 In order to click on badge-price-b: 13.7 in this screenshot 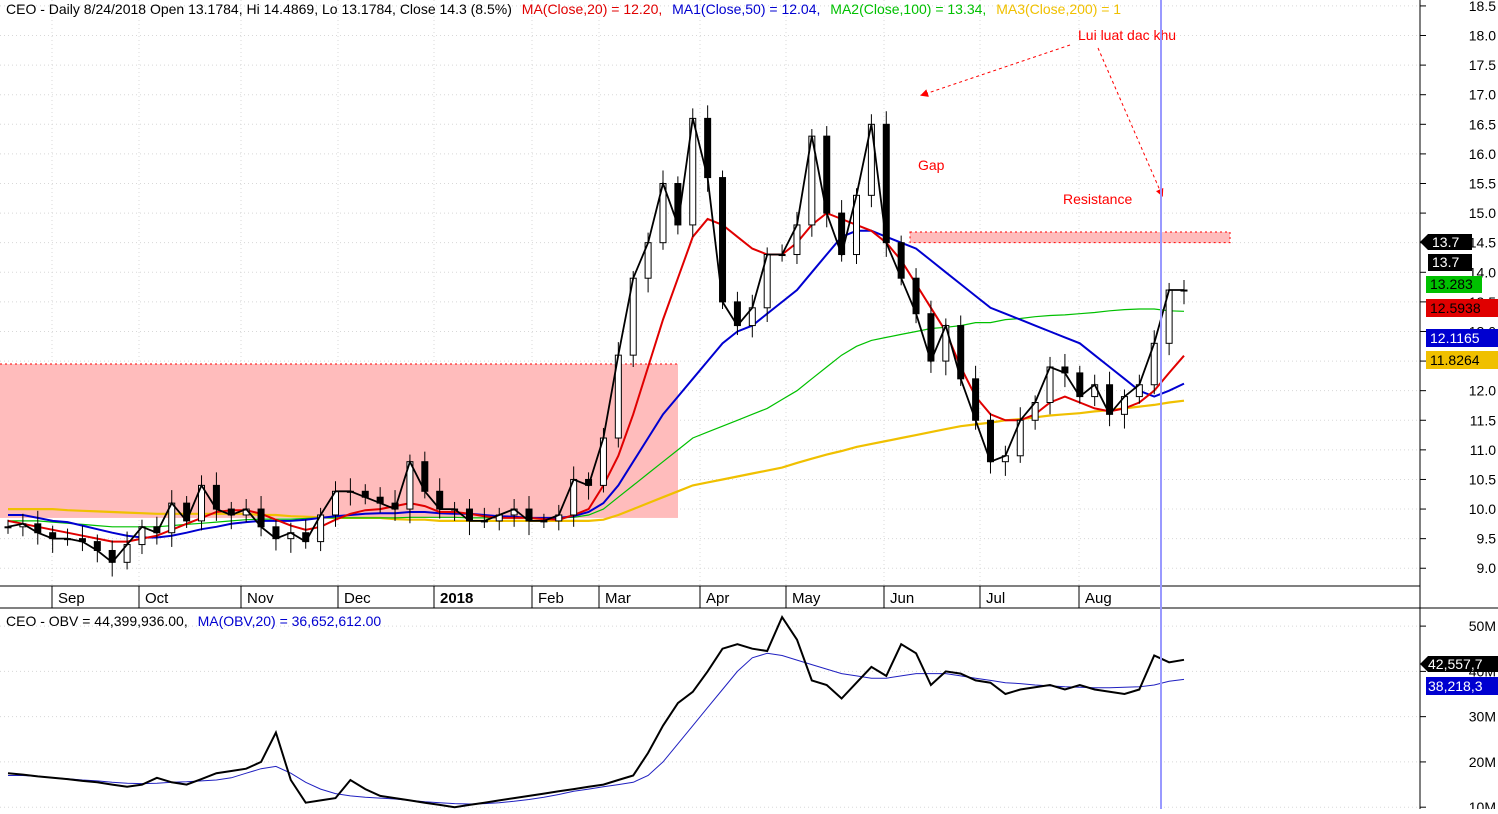, I will do `click(1450, 262)`.